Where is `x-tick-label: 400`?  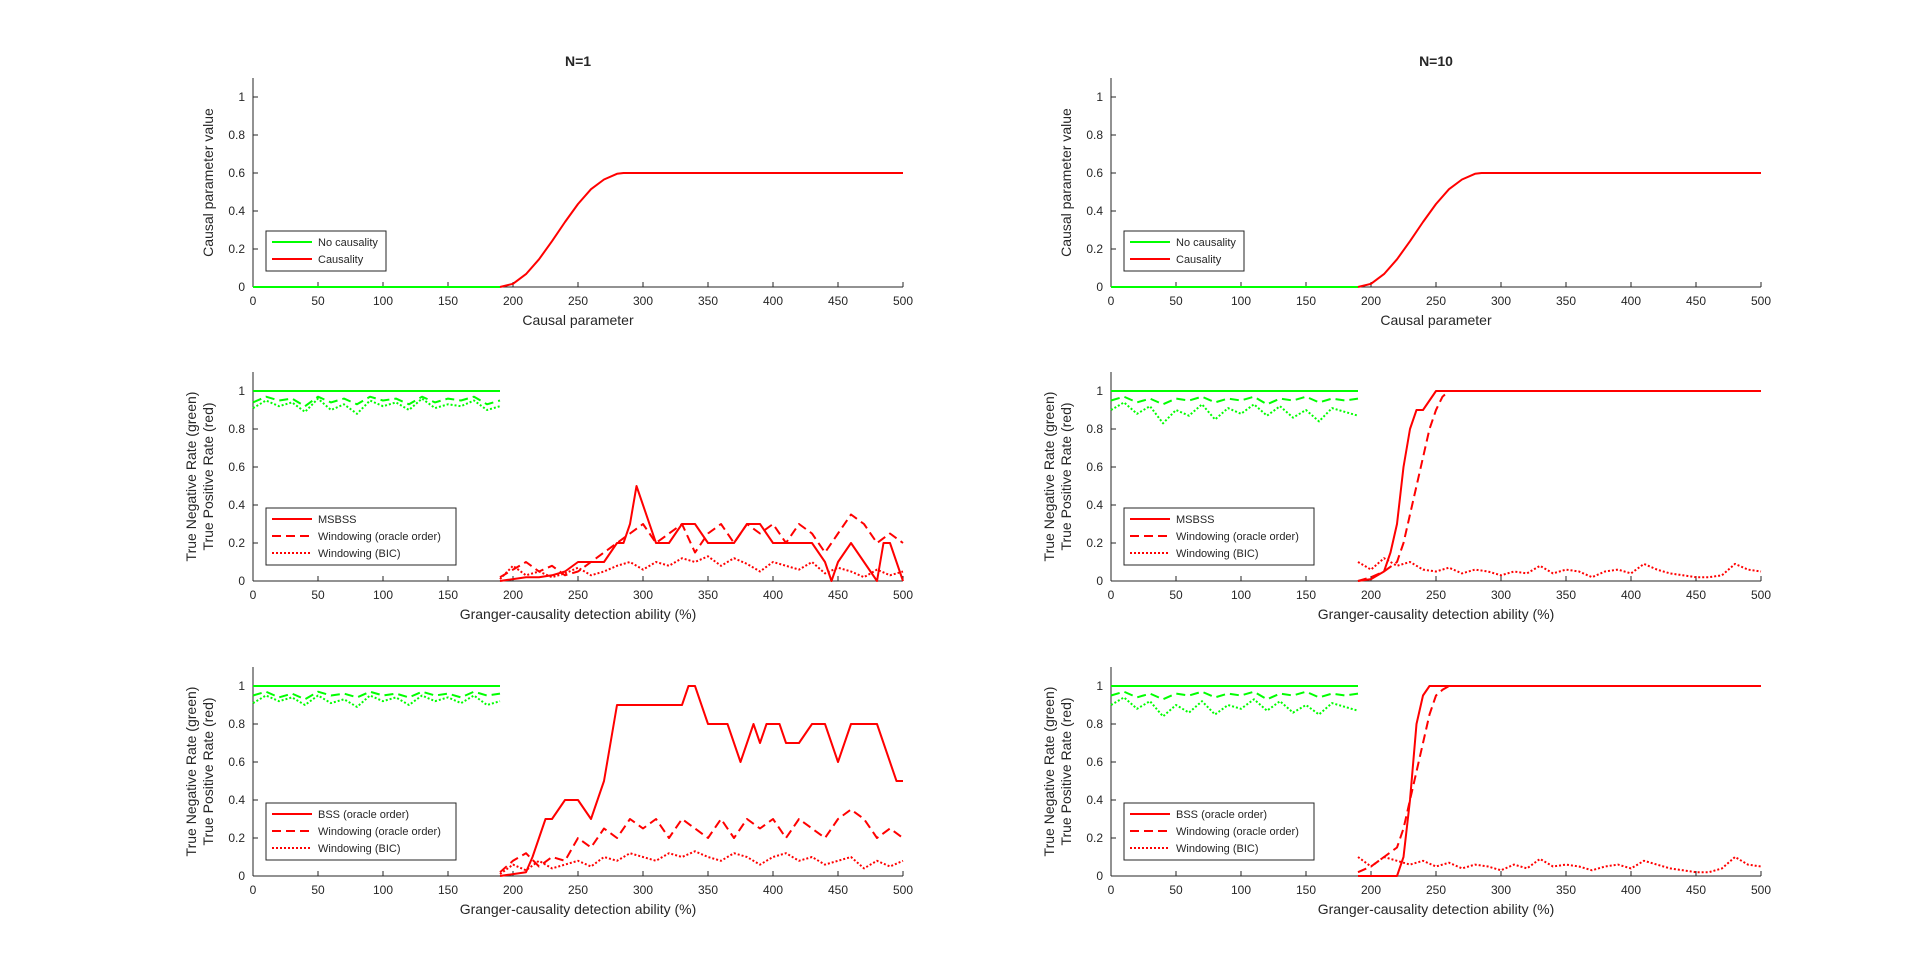
x-tick-label: 400 is located at coordinates (773, 890).